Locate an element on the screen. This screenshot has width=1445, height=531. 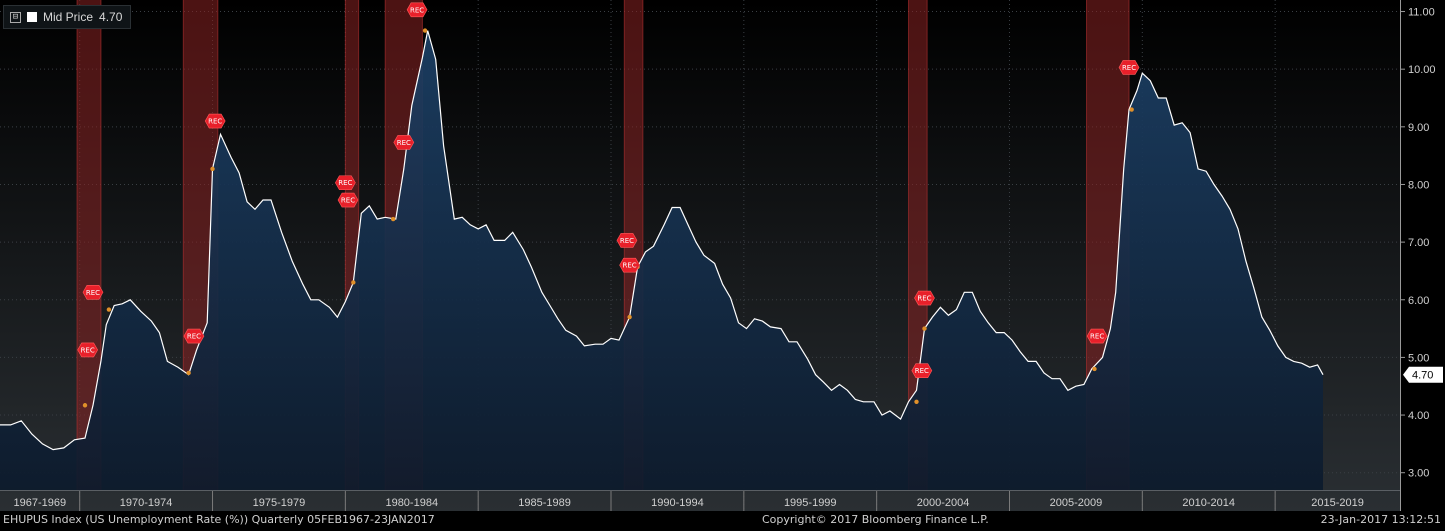
legend: ⊟ Mid Price 4.70 is located at coordinates (67, 17).